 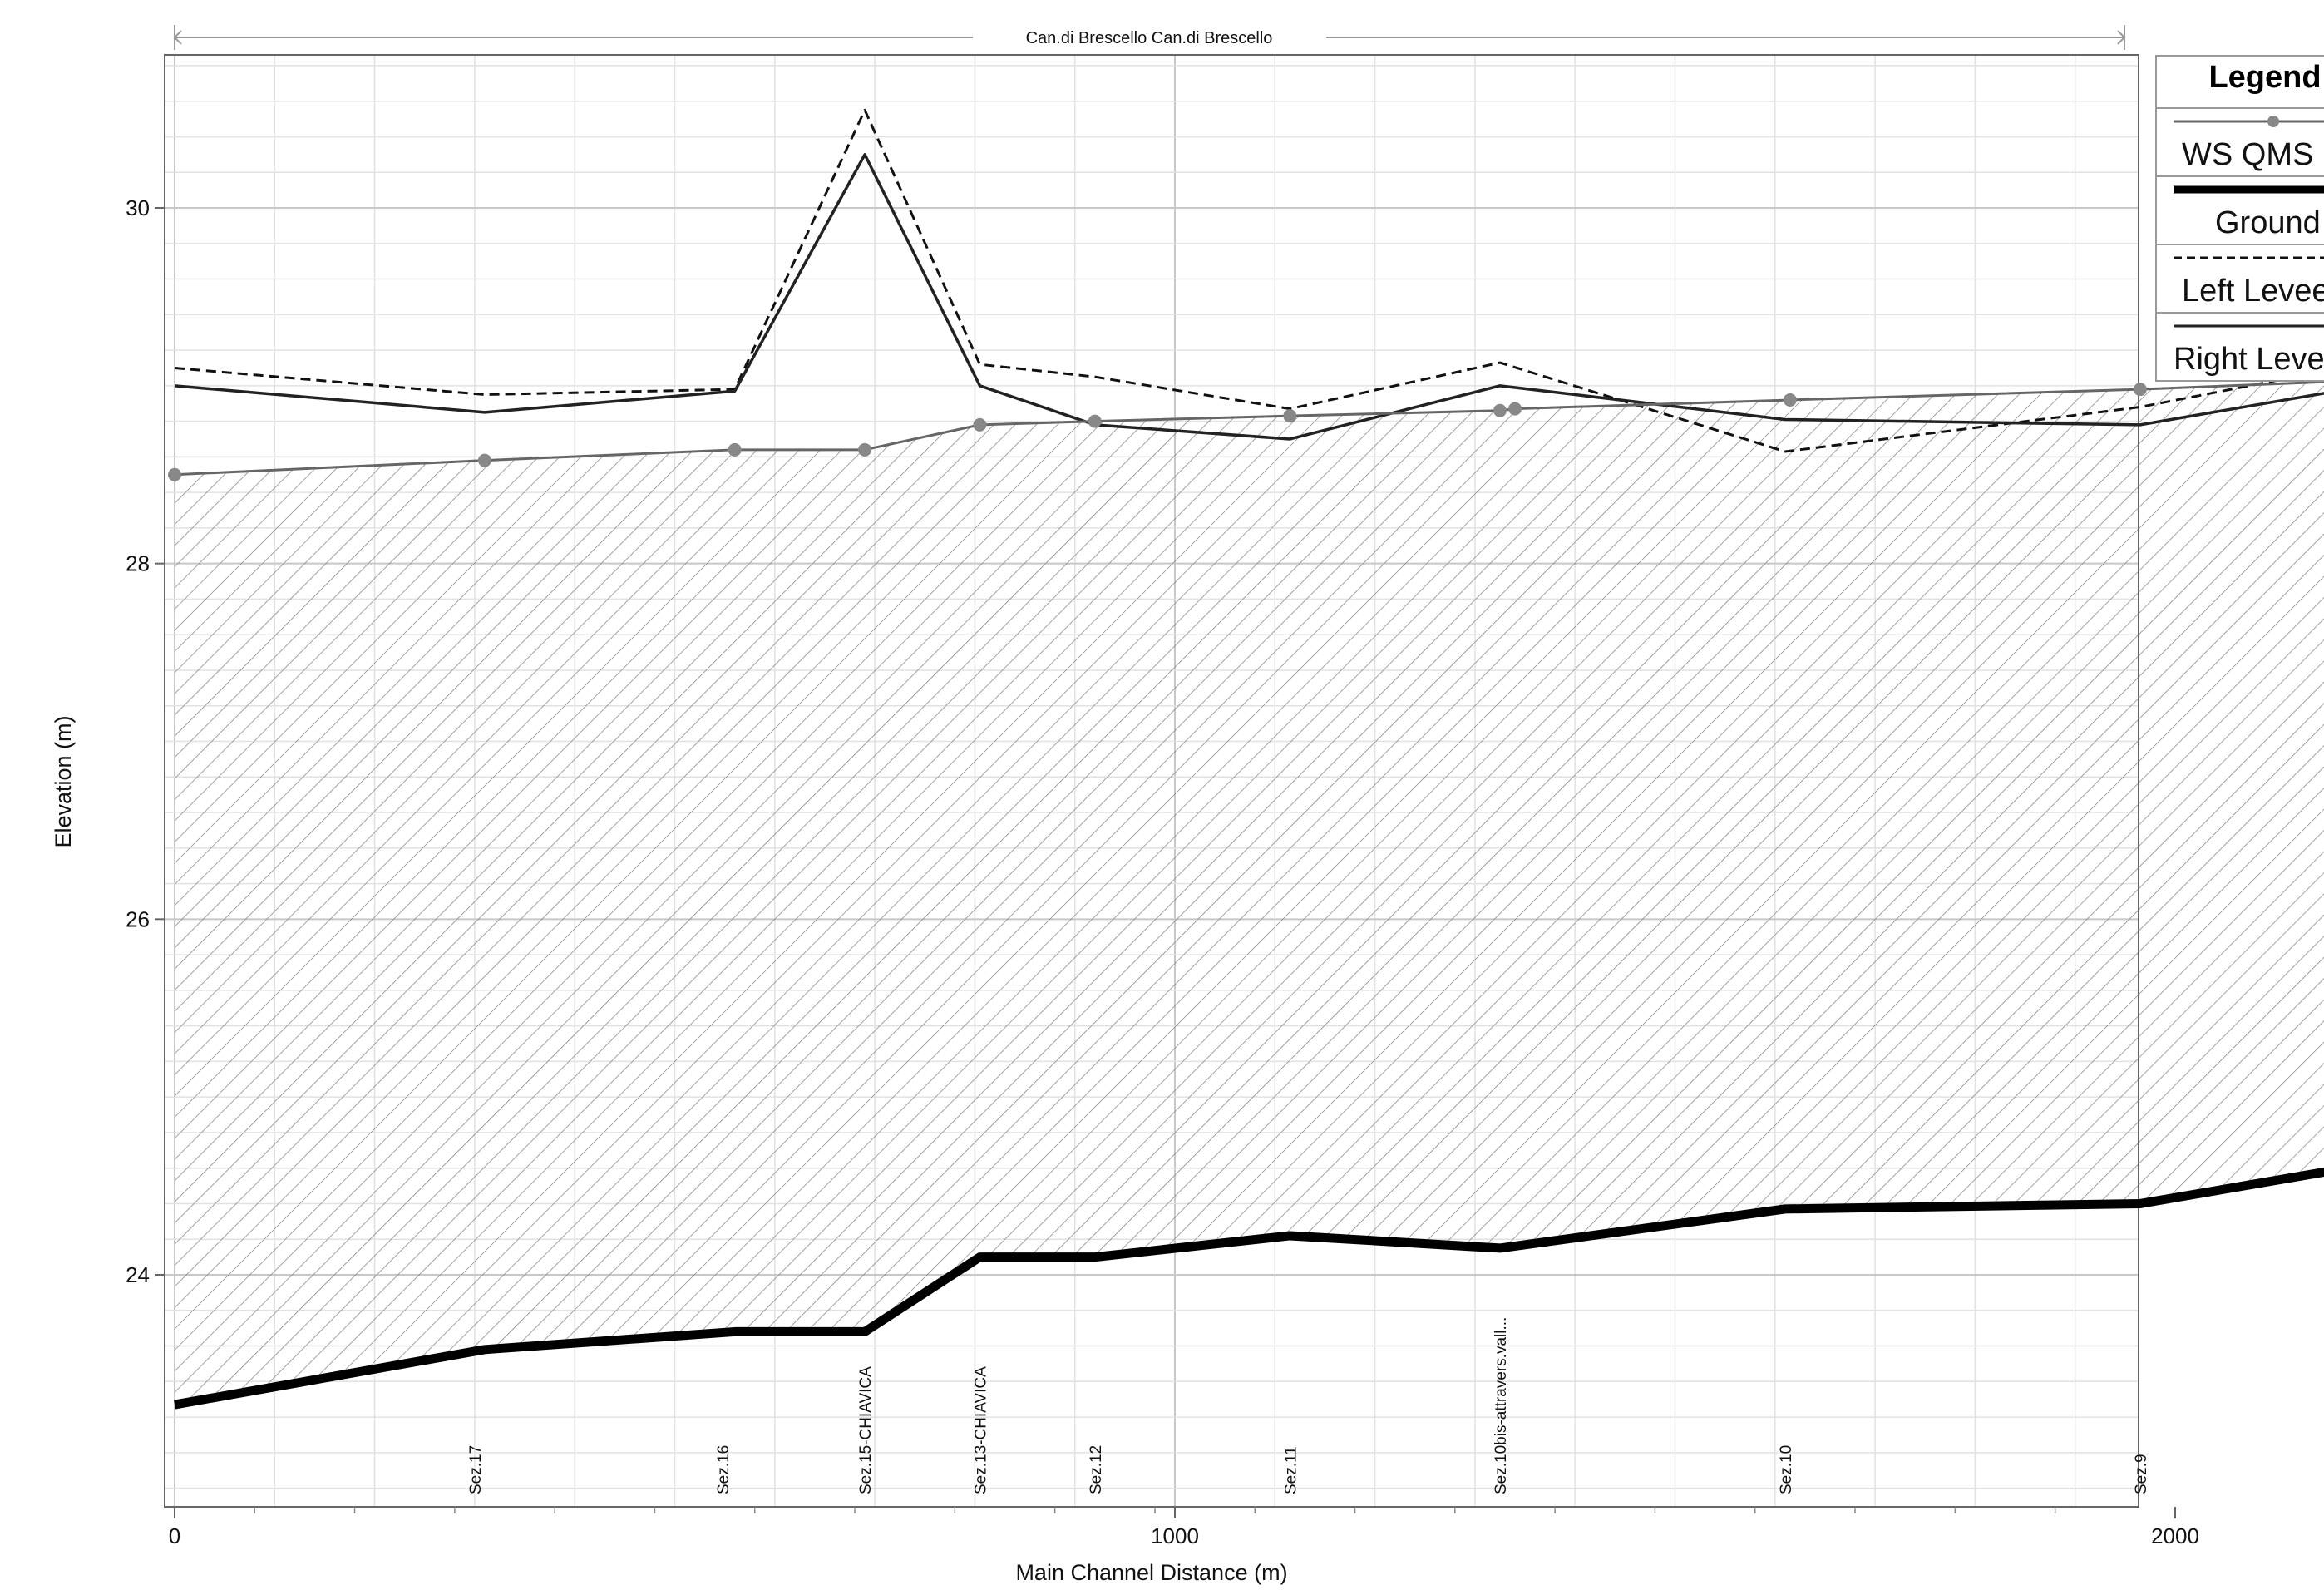 I want to click on legend-entry-ws: WS QMS, so click(x=2240, y=143).